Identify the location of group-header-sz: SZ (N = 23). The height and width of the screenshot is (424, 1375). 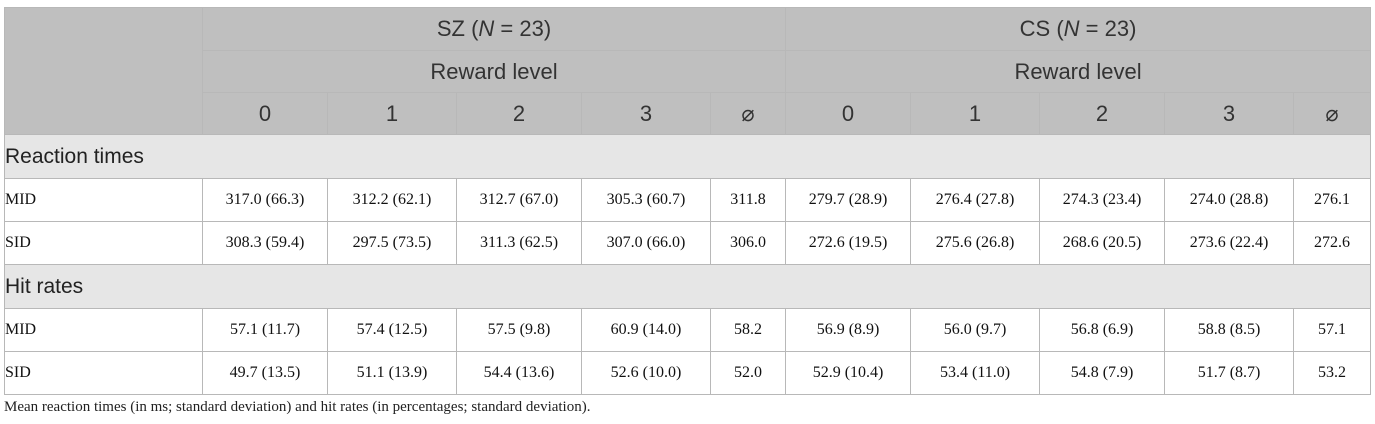
(494, 29).